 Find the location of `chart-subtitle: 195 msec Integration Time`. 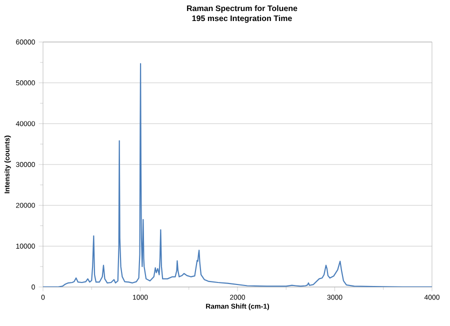

chart-subtitle: 195 msec Integration Time is located at coordinates (242, 19).